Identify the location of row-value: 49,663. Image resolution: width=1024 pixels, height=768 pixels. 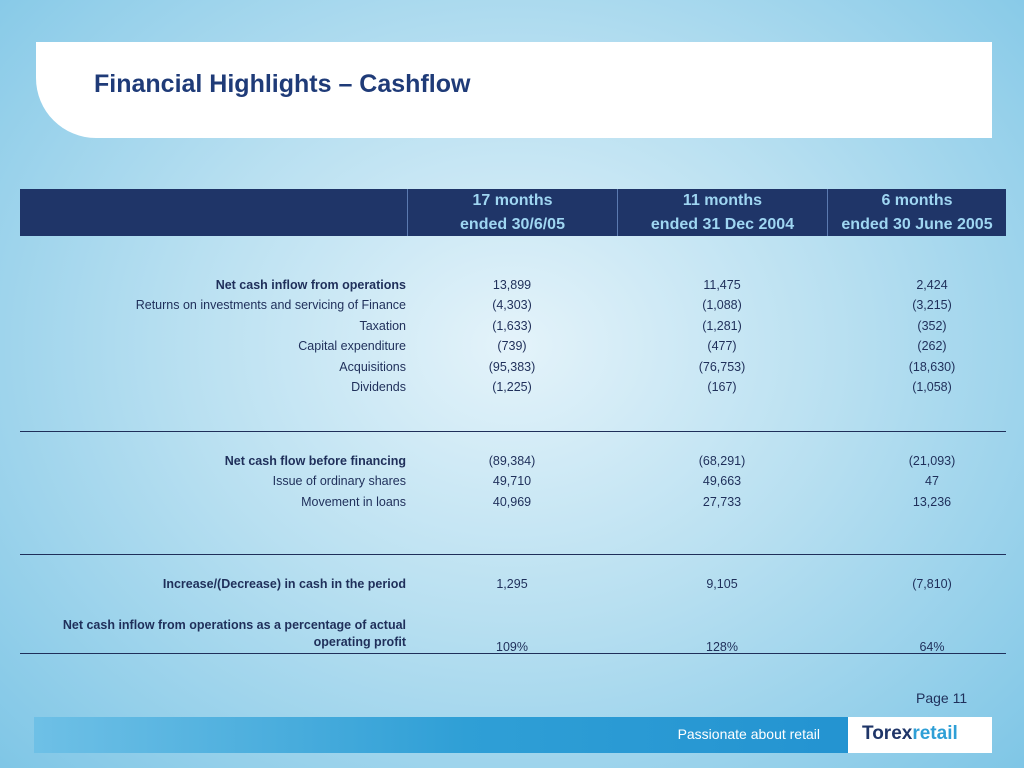
(722, 481).